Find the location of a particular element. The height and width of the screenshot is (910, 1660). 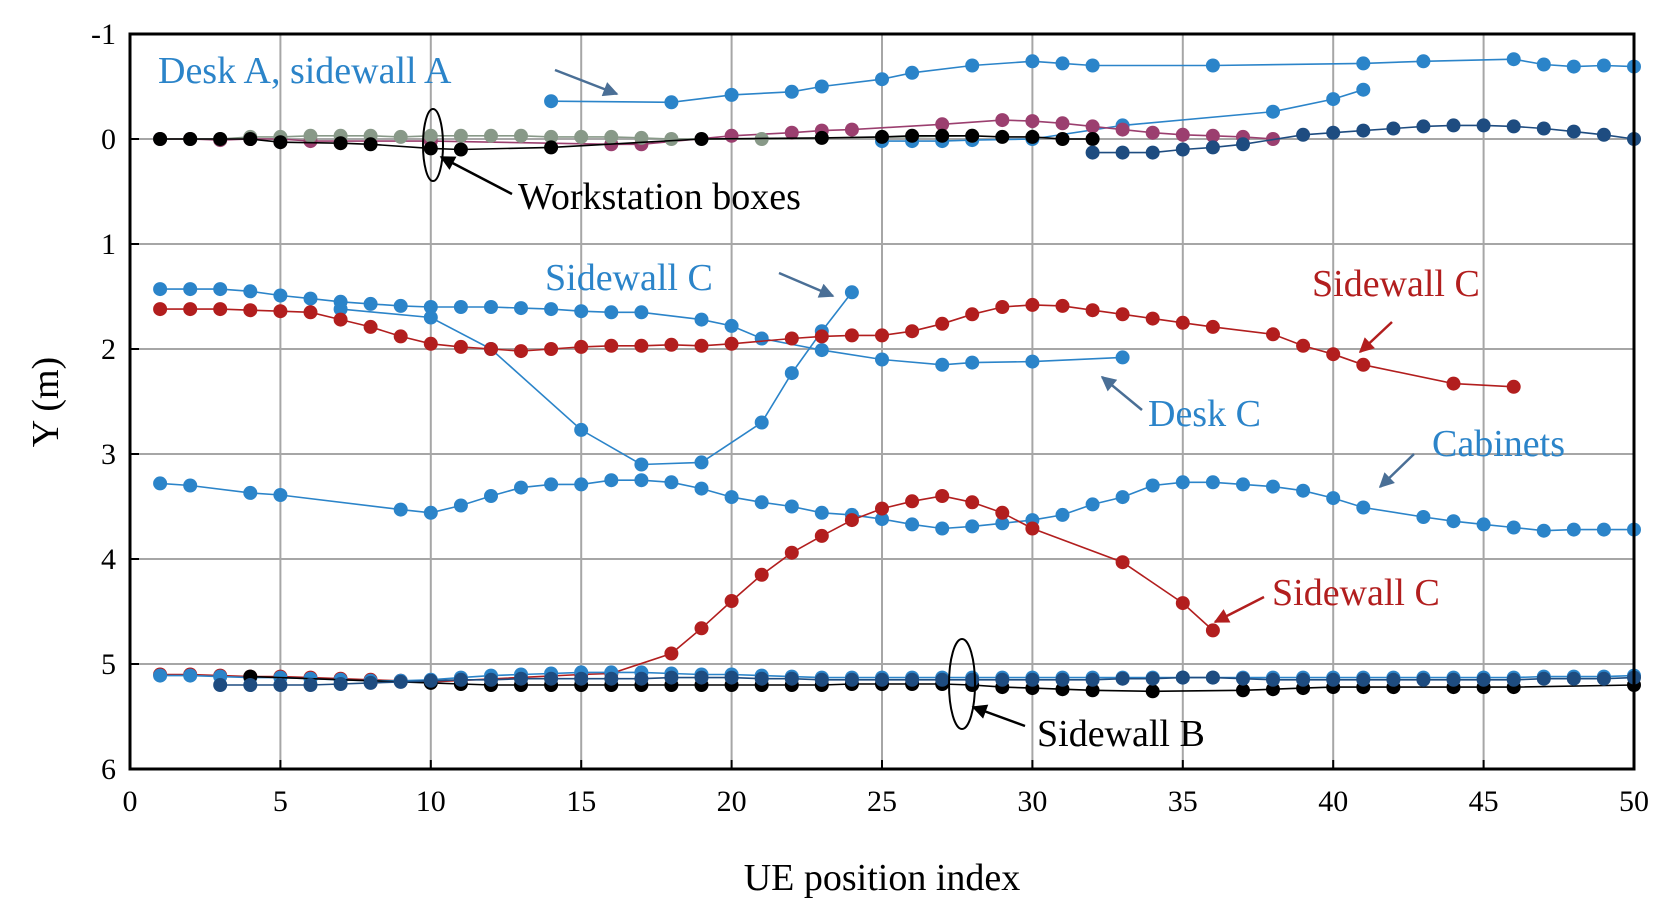

x-tick-label: 25 is located at coordinates (882, 801).